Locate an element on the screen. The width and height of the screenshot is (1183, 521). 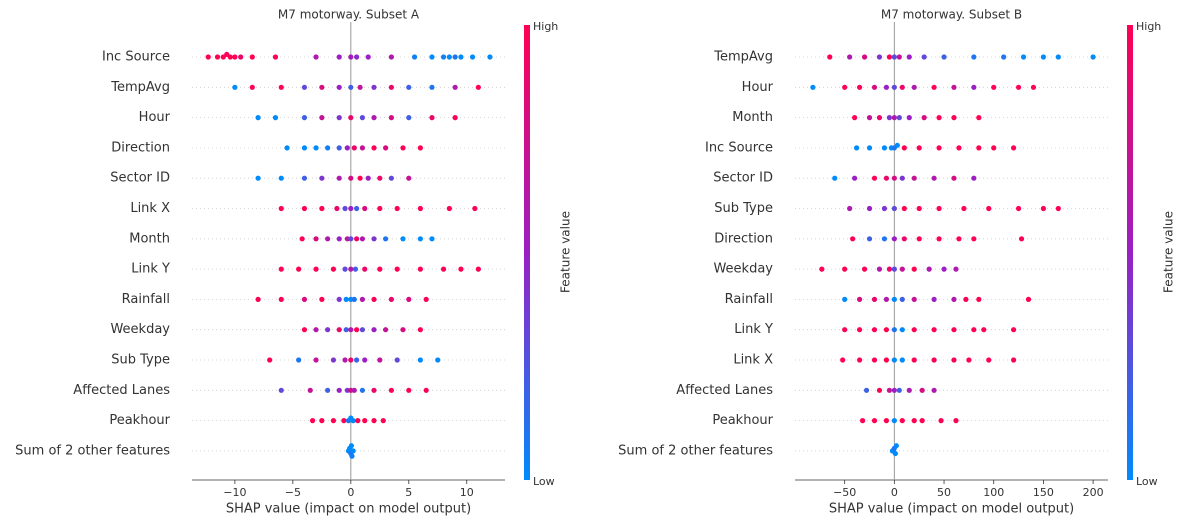
colorbar is located at coordinates (1130, 252).